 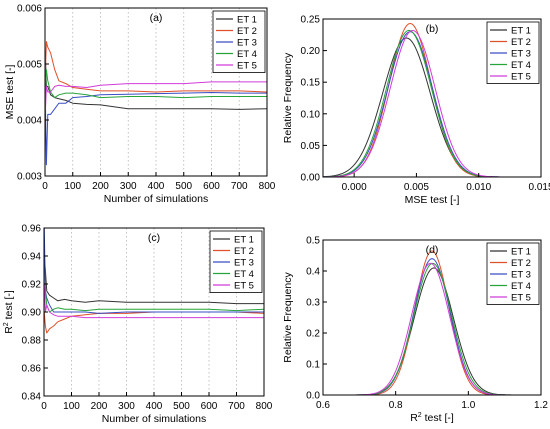 I want to click on y-tick-label: 0.96, so click(x=32, y=229).